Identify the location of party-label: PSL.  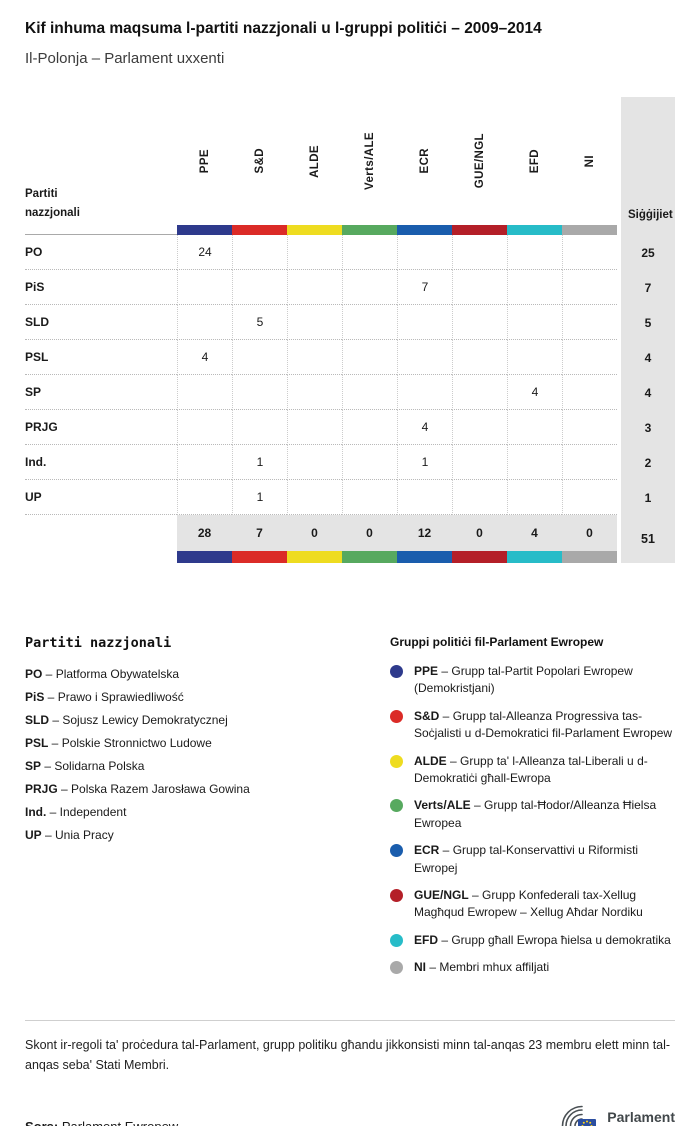
(37, 357).